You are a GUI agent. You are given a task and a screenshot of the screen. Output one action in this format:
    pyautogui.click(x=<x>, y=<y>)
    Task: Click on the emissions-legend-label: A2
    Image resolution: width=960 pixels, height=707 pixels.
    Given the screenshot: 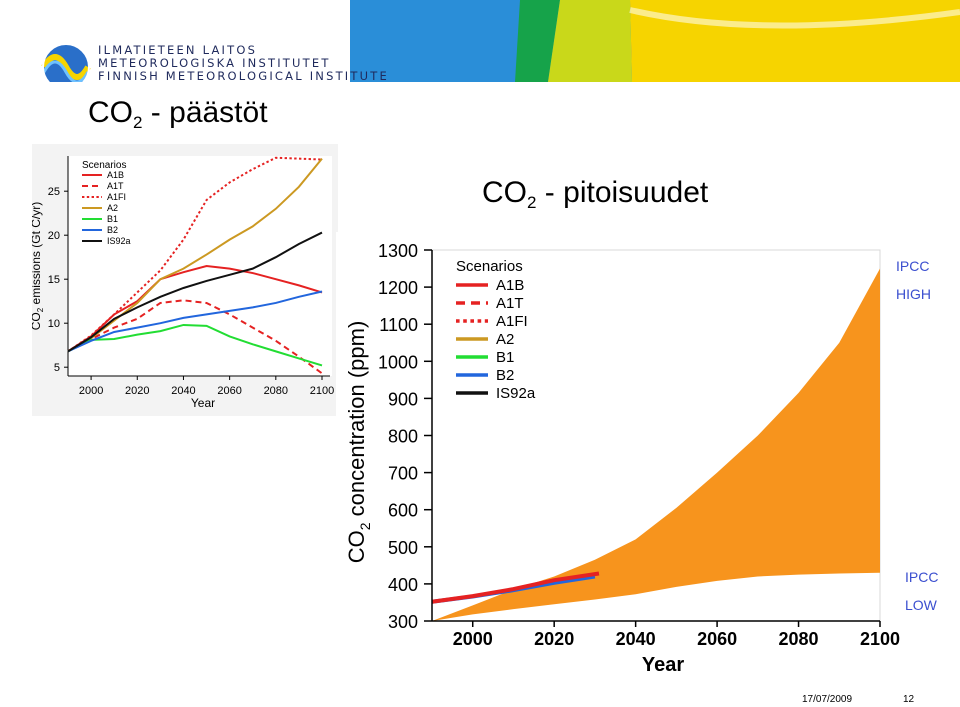 What is the action you would take?
    pyautogui.click(x=112, y=208)
    